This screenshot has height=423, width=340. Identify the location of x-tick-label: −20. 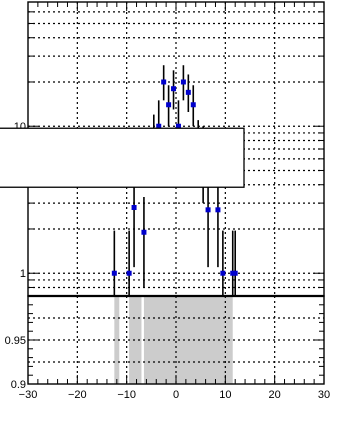
(77, 395).